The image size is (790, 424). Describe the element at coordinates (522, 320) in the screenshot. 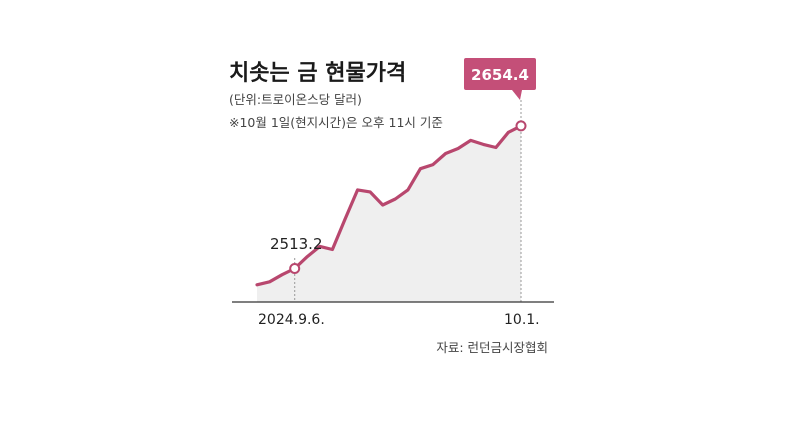

I see `x-tick-label-end: 10.1.` at that location.